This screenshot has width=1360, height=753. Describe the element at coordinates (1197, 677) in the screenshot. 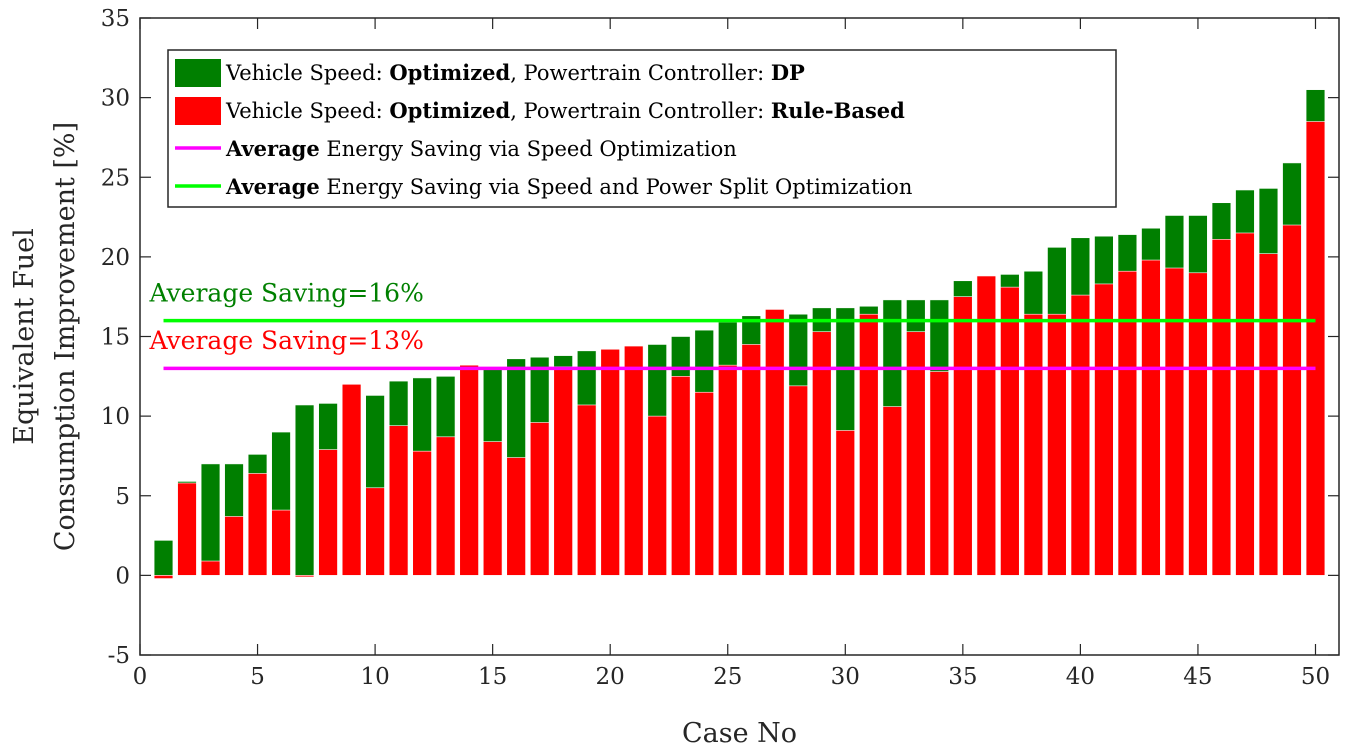

I see `x-tick-label: 45` at that location.